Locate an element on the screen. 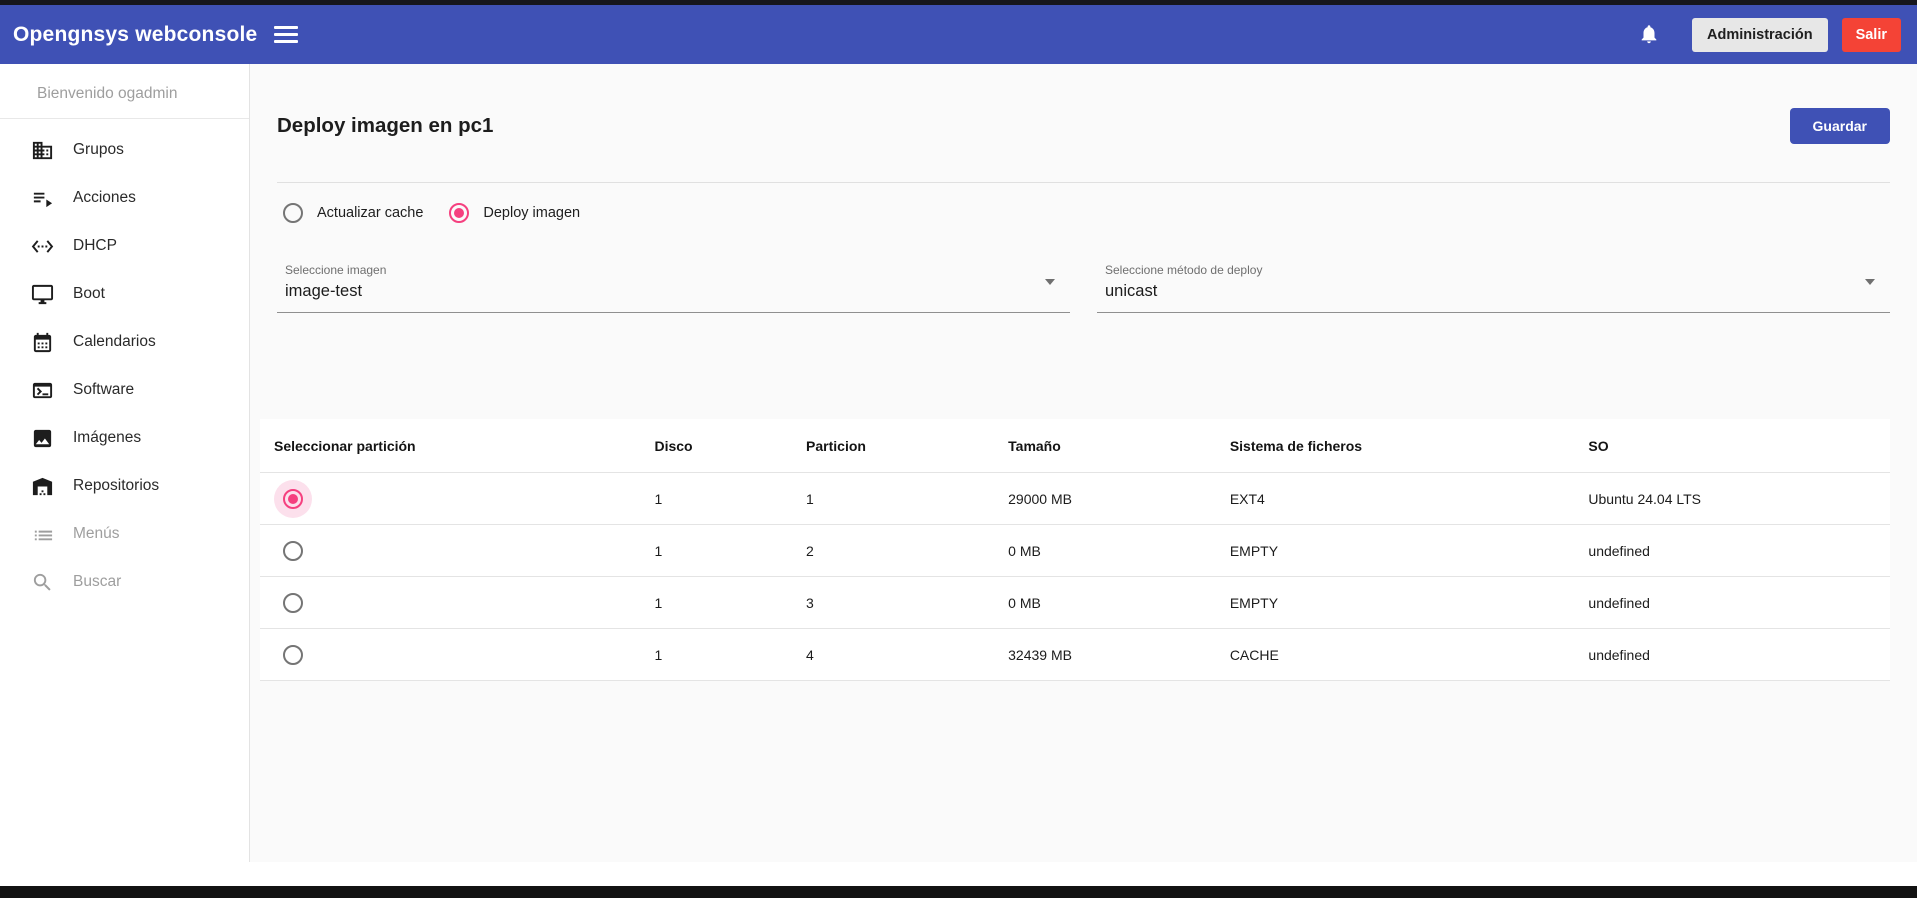 The height and width of the screenshot is (898, 1917). buildings-icon is located at coordinates (42, 150).